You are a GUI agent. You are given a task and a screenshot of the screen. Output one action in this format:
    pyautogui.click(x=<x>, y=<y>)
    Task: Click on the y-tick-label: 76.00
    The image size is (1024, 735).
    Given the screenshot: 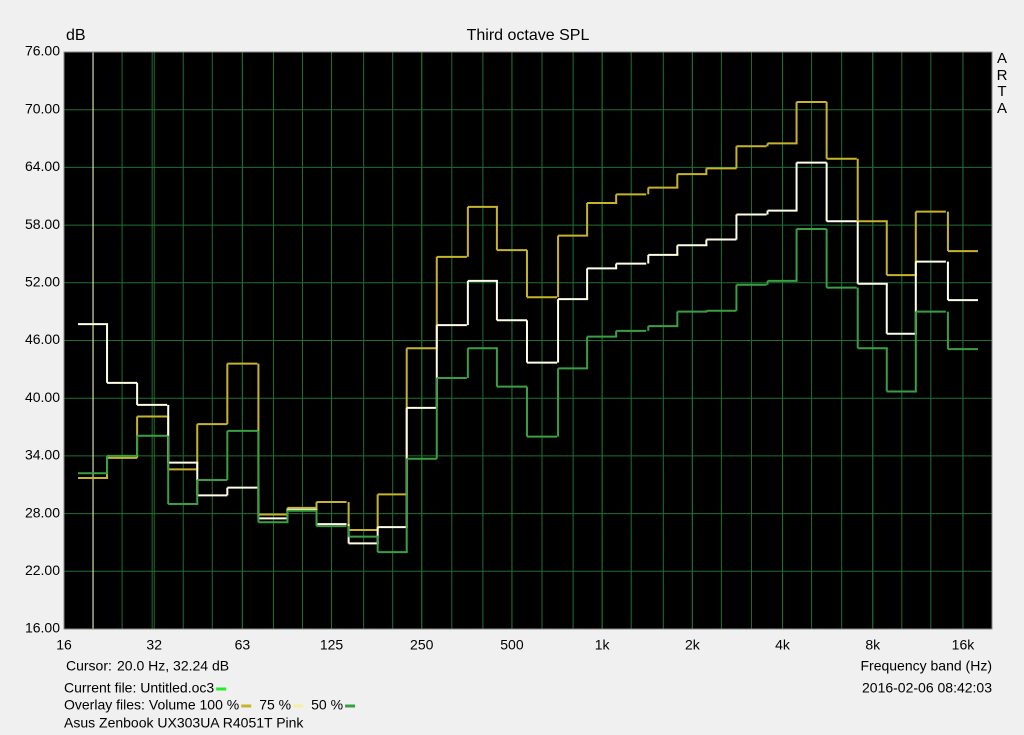 What is the action you would take?
    pyautogui.click(x=42, y=51)
    